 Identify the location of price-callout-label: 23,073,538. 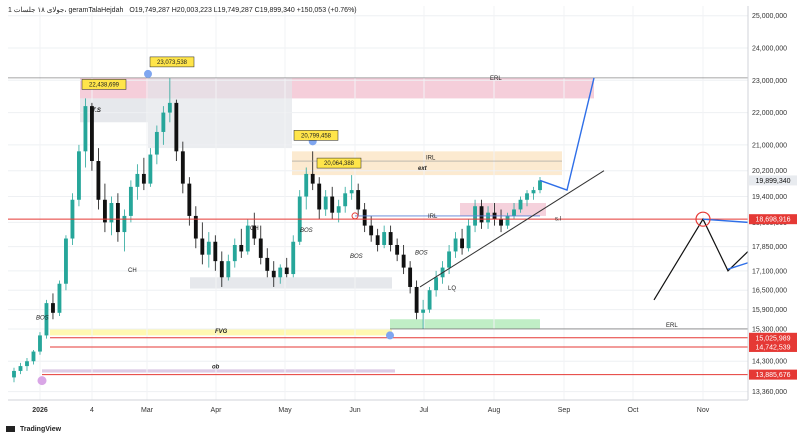
(172, 63).